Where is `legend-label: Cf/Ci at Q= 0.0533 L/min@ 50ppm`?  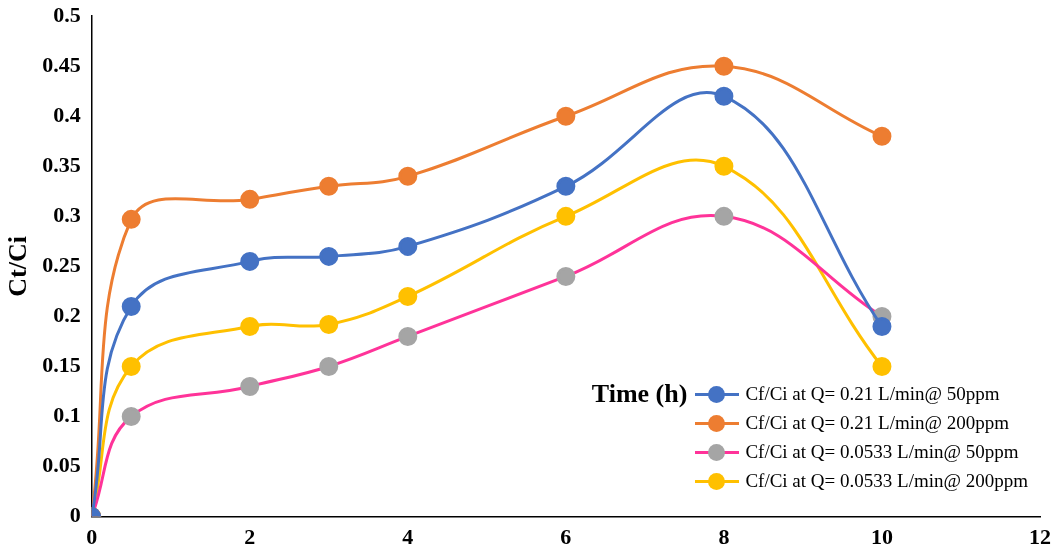
legend-label: Cf/Ci at Q= 0.0533 L/min@ 50ppm is located at coordinates (882, 451).